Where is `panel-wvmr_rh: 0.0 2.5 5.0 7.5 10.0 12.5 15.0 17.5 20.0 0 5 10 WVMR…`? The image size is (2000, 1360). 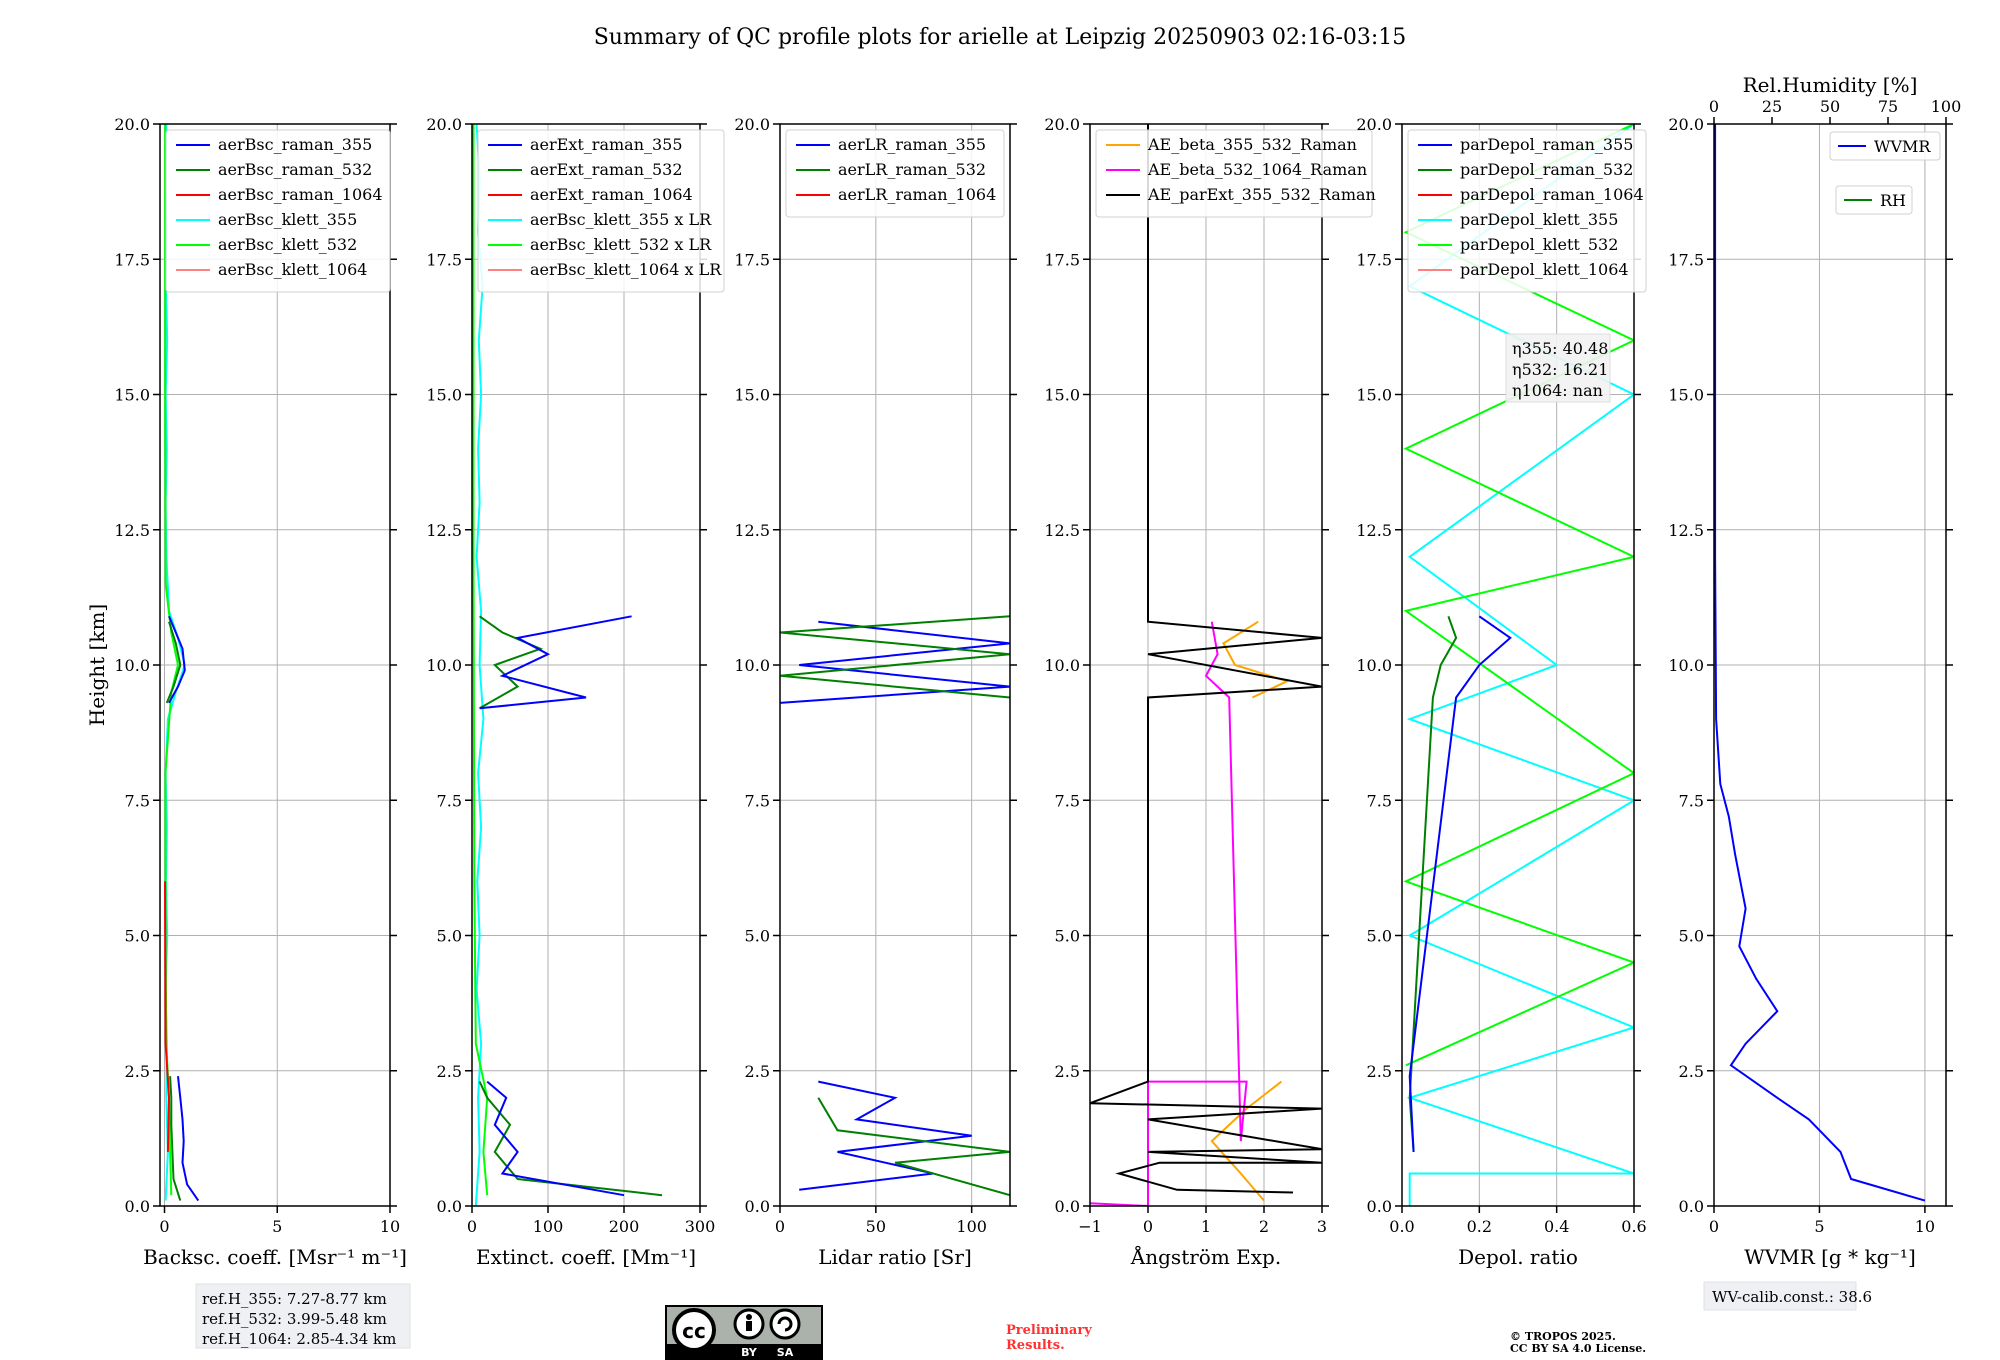
panel-wvmr_rh: 0.0 2.5 5.0 7.5 10.0 12.5 15.0 17.5 20.0 0 5 10 WVMR… is located at coordinates (1814, 671).